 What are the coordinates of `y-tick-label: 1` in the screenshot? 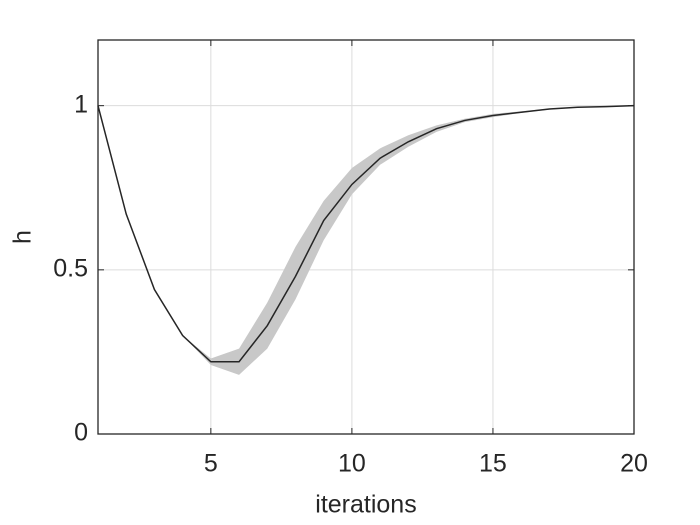 It's located at (81, 104).